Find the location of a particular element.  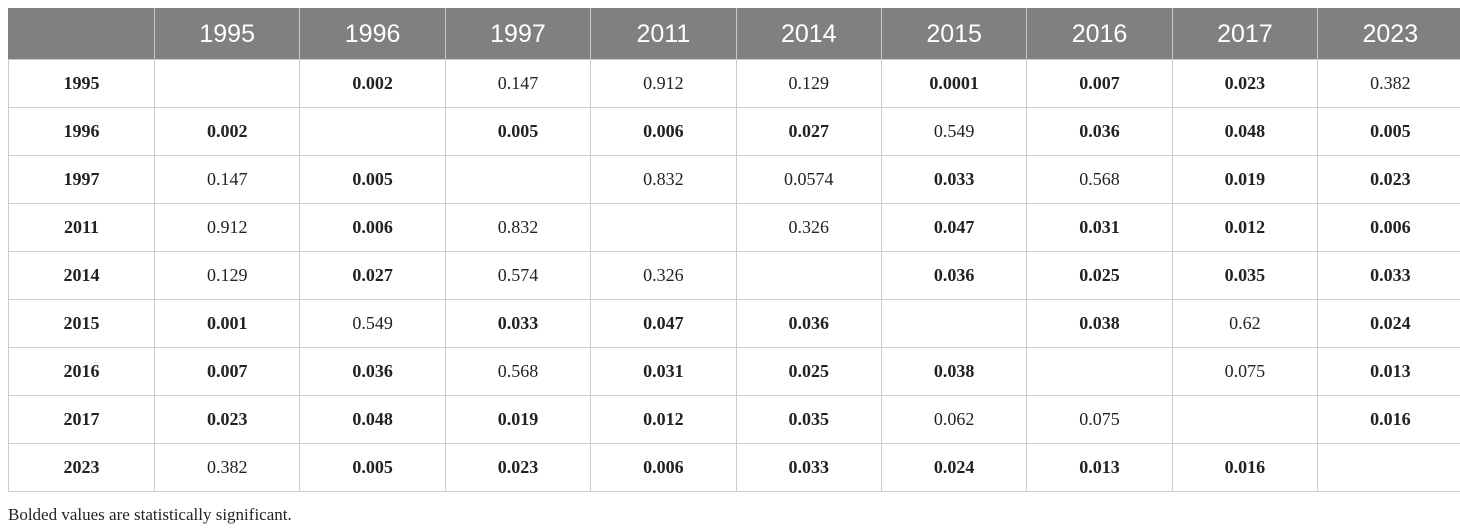

p-value-cell: 0.035 is located at coordinates (808, 419).